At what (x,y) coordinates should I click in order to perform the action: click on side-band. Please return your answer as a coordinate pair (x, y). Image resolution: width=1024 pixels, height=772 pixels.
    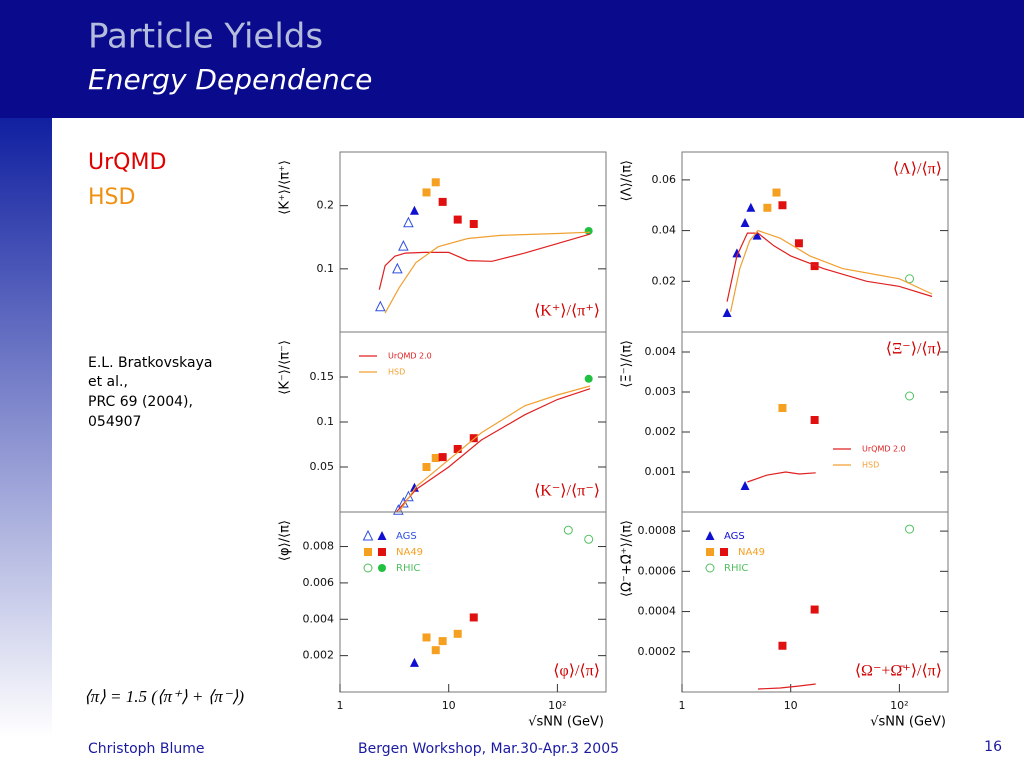
    Looking at the image, I should click on (26, 428).